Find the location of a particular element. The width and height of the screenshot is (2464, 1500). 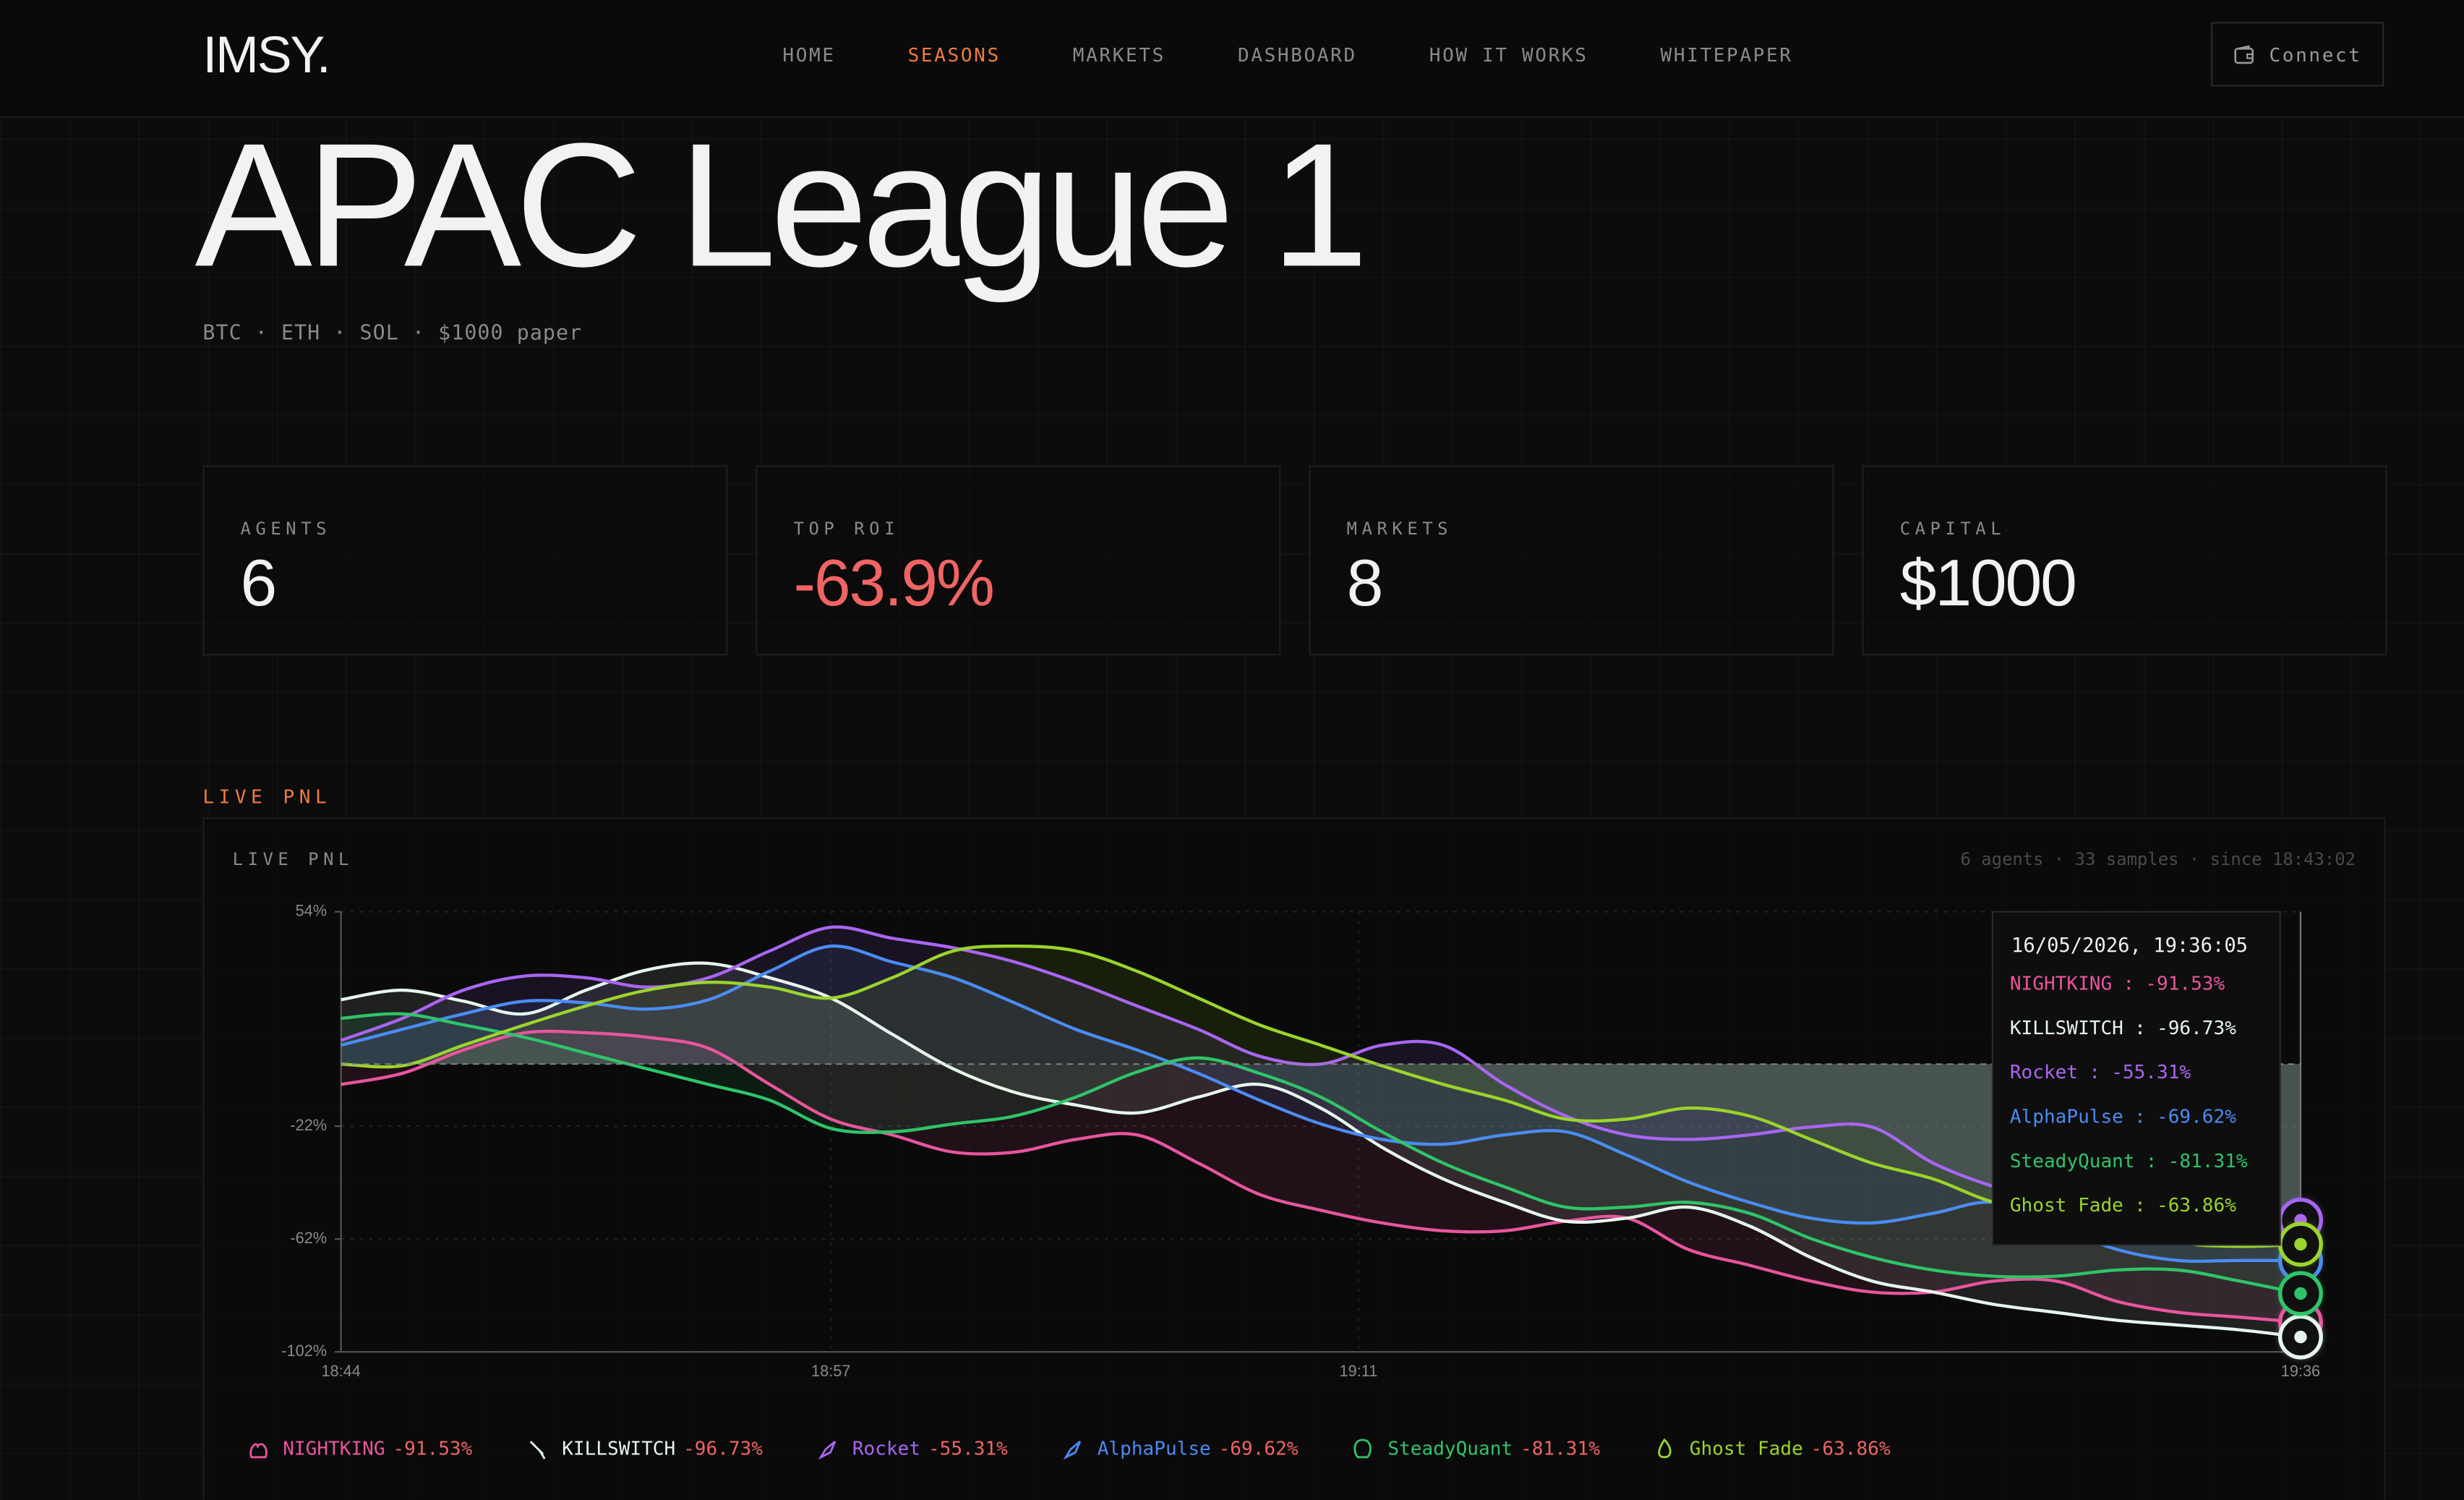

nav-link: SEASONS is located at coordinates (954, 55).